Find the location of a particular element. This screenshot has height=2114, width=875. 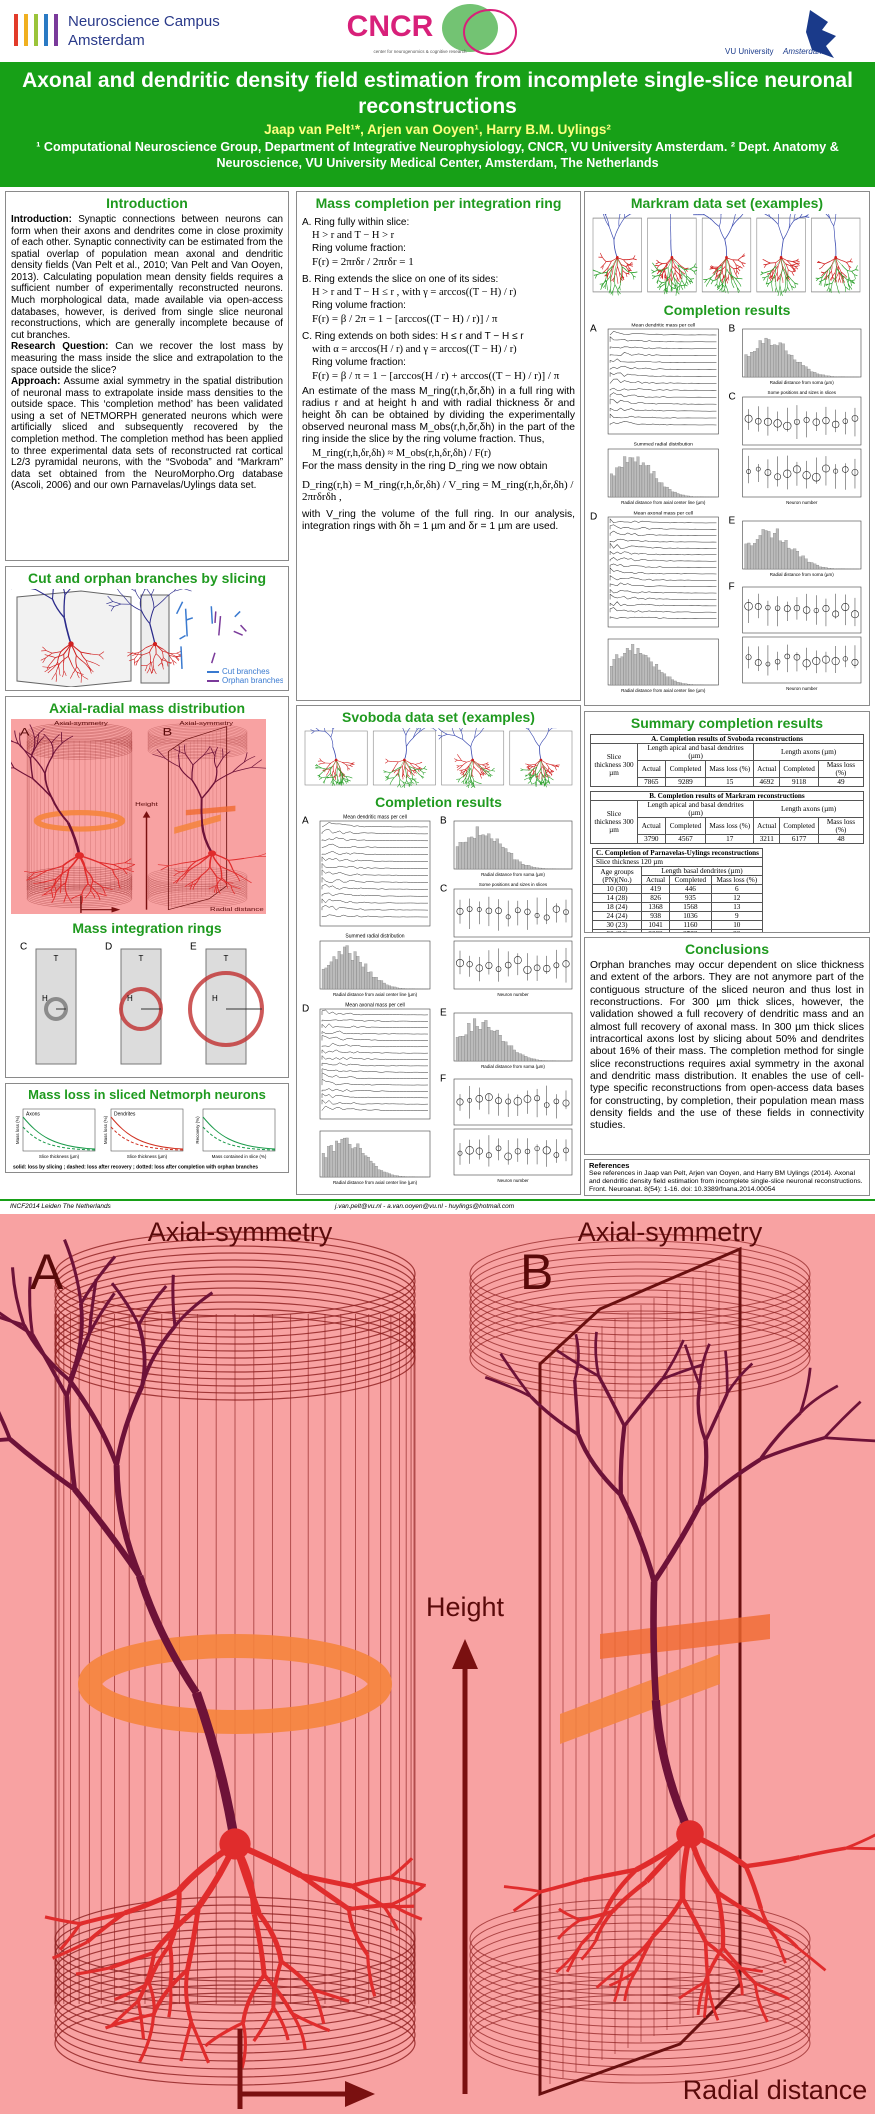

table-cell: 90 (24) is located at coordinates (617, 930).